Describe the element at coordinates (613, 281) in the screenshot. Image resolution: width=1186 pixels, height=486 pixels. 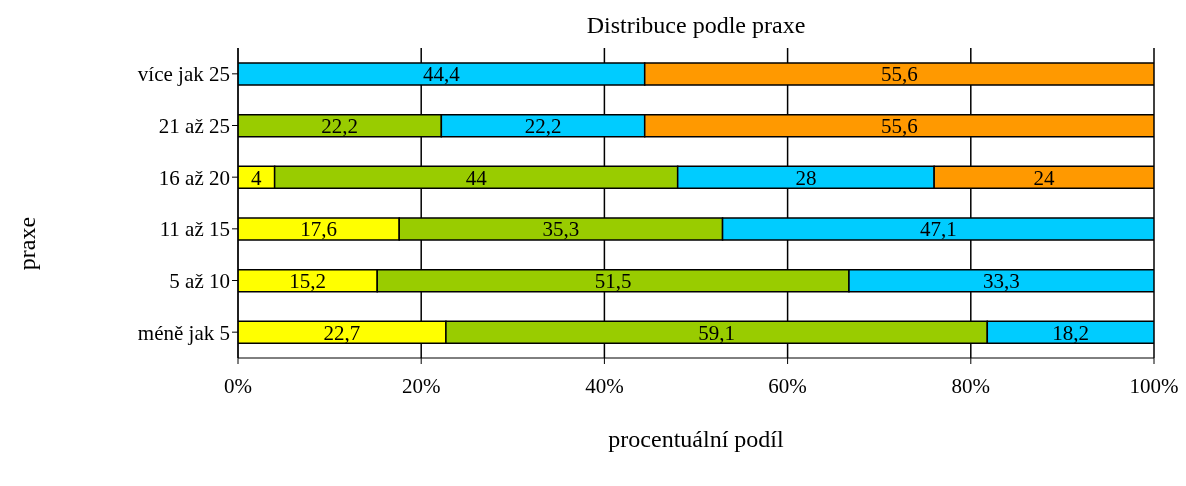
I see `data-label: 51,5` at that location.